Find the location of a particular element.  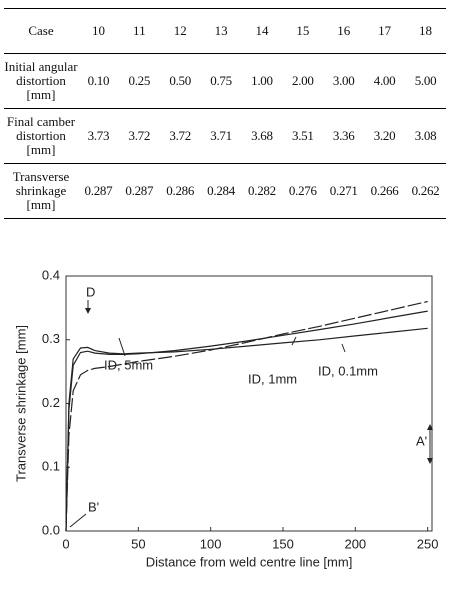

x-tick-label: 200 is located at coordinates (355, 543).